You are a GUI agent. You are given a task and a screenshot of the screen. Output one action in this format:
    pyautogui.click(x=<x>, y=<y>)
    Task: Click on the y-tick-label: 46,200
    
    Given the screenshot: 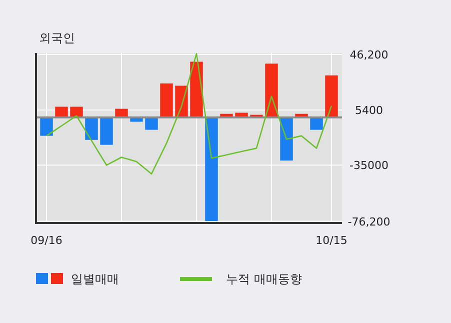 What is the action you would take?
    pyautogui.click(x=369, y=55)
    